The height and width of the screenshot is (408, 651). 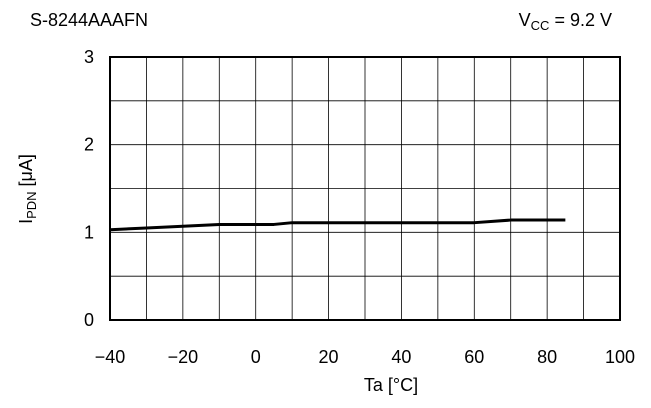 What do you see at coordinates (110, 357) in the screenshot?
I see `x-tick-label: −40` at bounding box center [110, 357].